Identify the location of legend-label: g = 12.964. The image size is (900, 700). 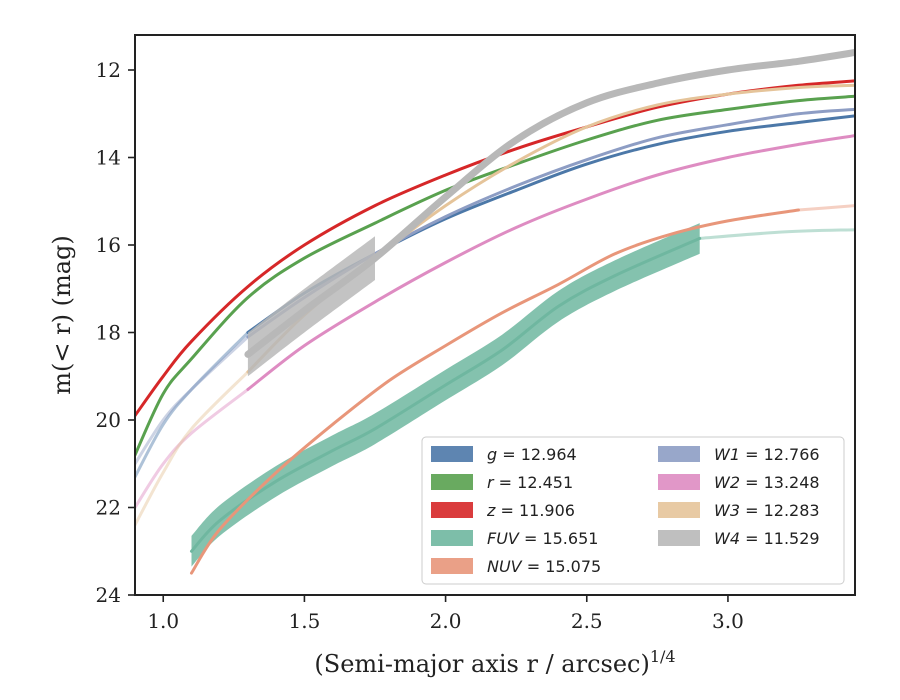
(532, 454).